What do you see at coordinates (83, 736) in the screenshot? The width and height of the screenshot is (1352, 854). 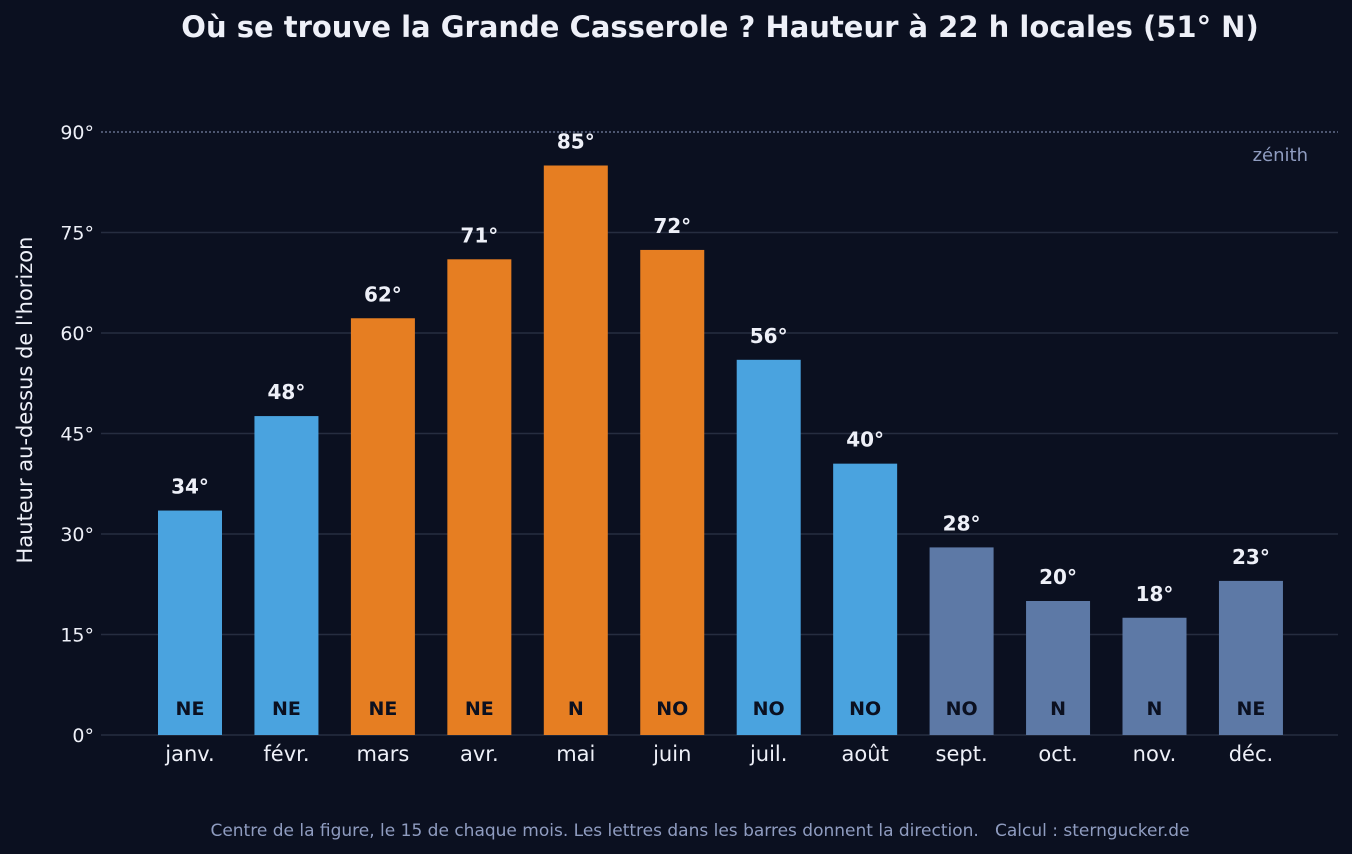 I see `y-tick-label: 0°` at bounding box center [83, 736].